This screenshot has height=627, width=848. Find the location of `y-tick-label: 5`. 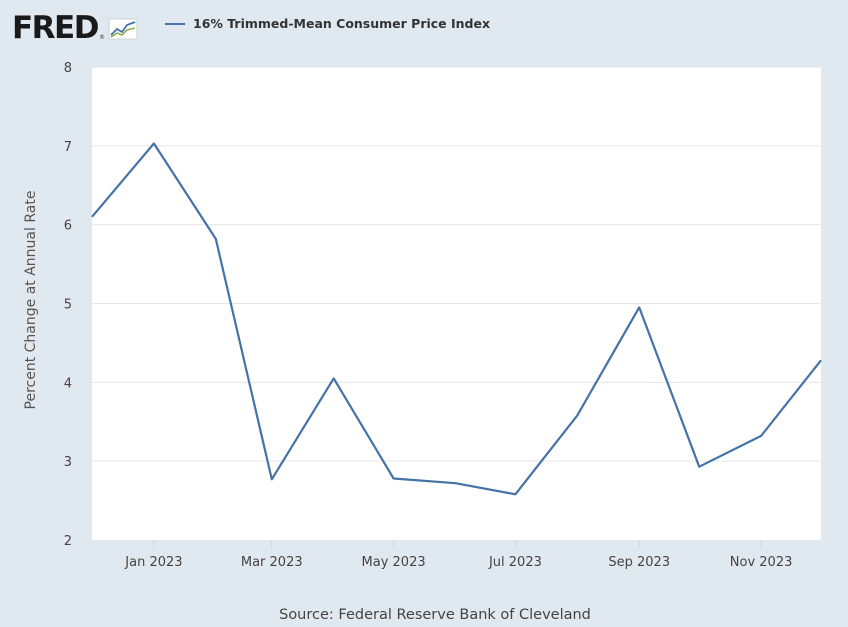

y-tick-label: 5 is located at coordinates (68, 305).